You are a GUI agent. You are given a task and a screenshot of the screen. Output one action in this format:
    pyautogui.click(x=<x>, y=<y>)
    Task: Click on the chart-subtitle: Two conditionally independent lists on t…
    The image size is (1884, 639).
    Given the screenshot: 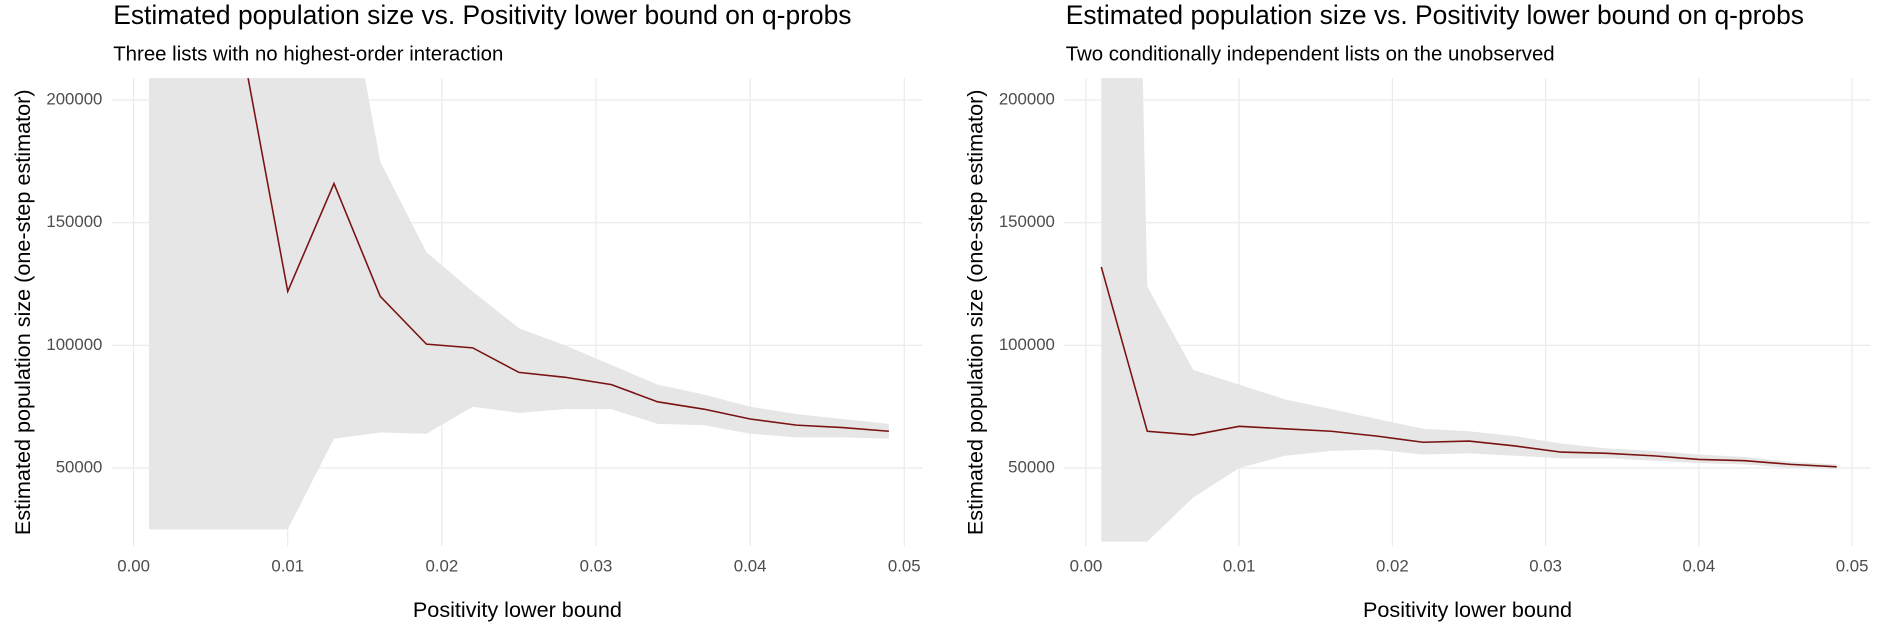 What is the action you would take?
    pyautogui.click(x=1310, y=55)
    